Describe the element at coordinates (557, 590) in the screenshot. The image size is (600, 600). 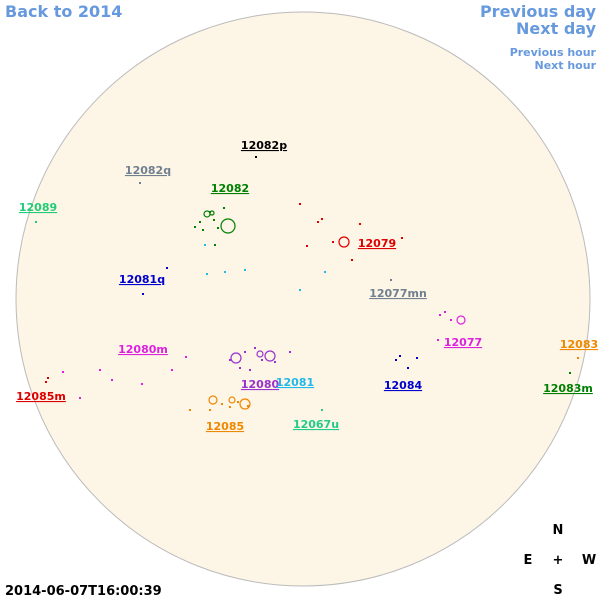
I see `compass-south: S` at that location.